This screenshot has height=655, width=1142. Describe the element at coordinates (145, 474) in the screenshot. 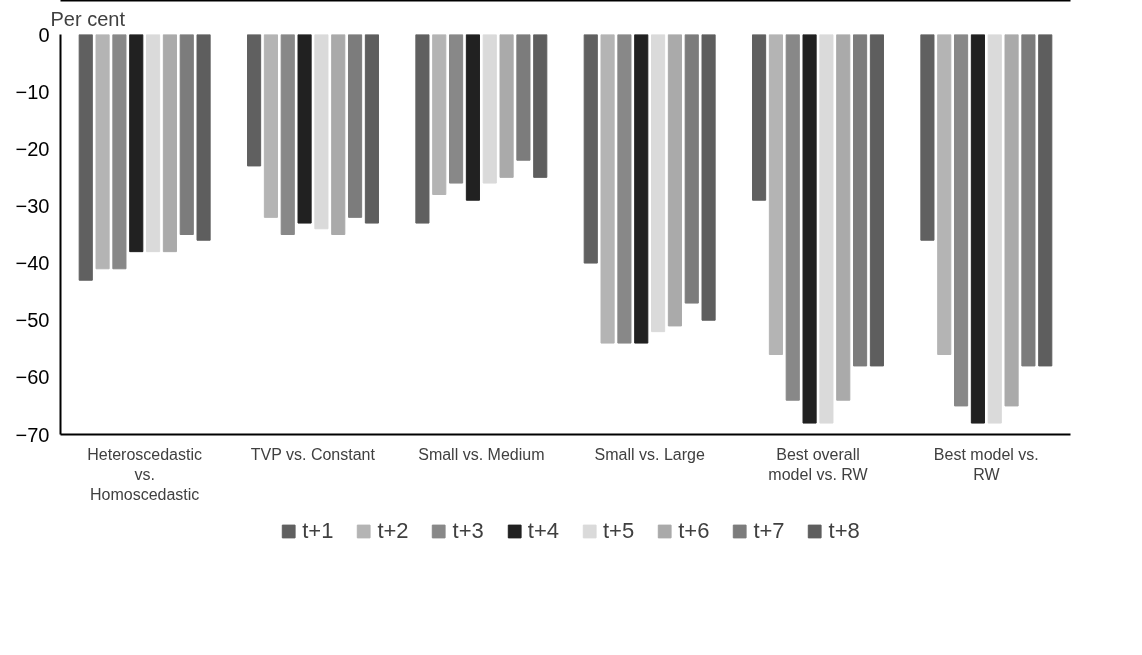

I see `x-tick-label: Heteroscedastic vs. Homoscedastic` at that location.